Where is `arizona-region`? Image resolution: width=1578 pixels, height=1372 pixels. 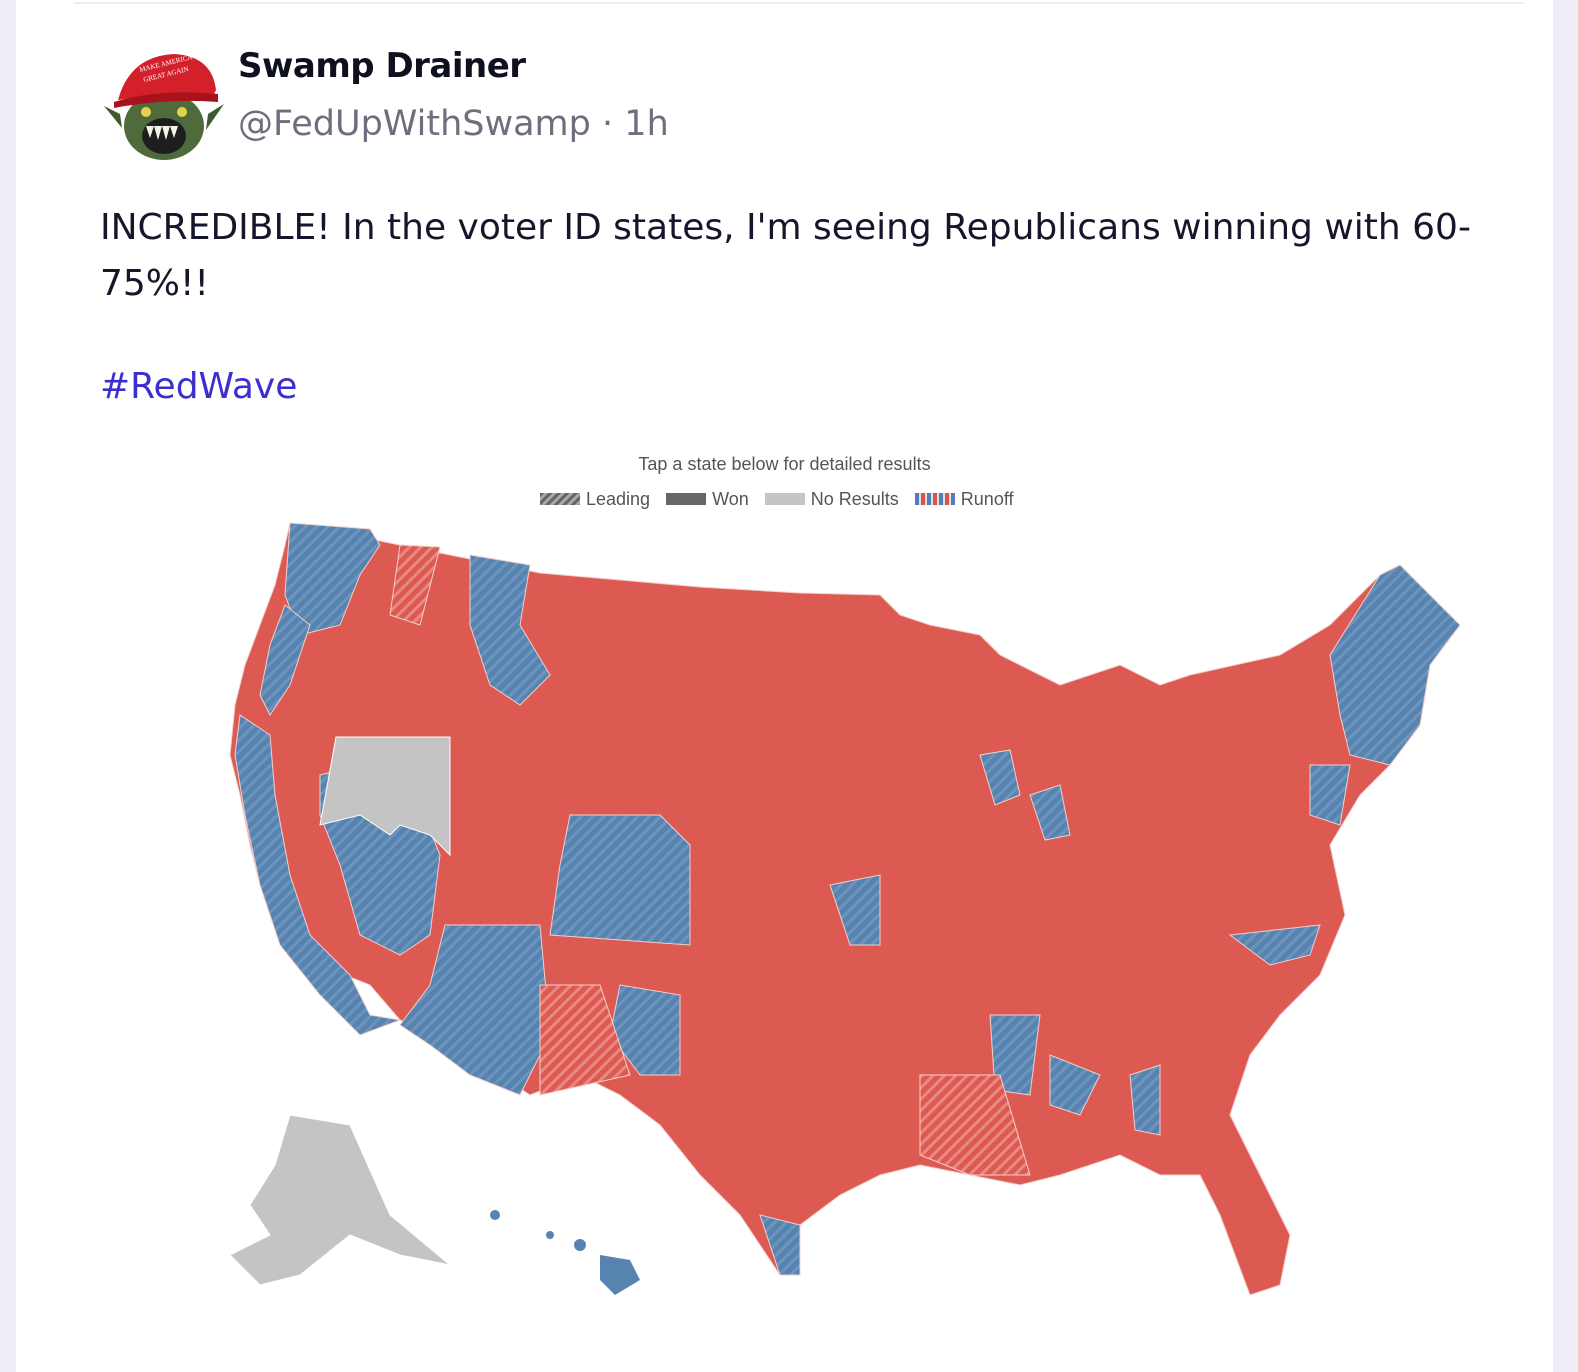 arizona-region is located at coordinates (475, 1010).